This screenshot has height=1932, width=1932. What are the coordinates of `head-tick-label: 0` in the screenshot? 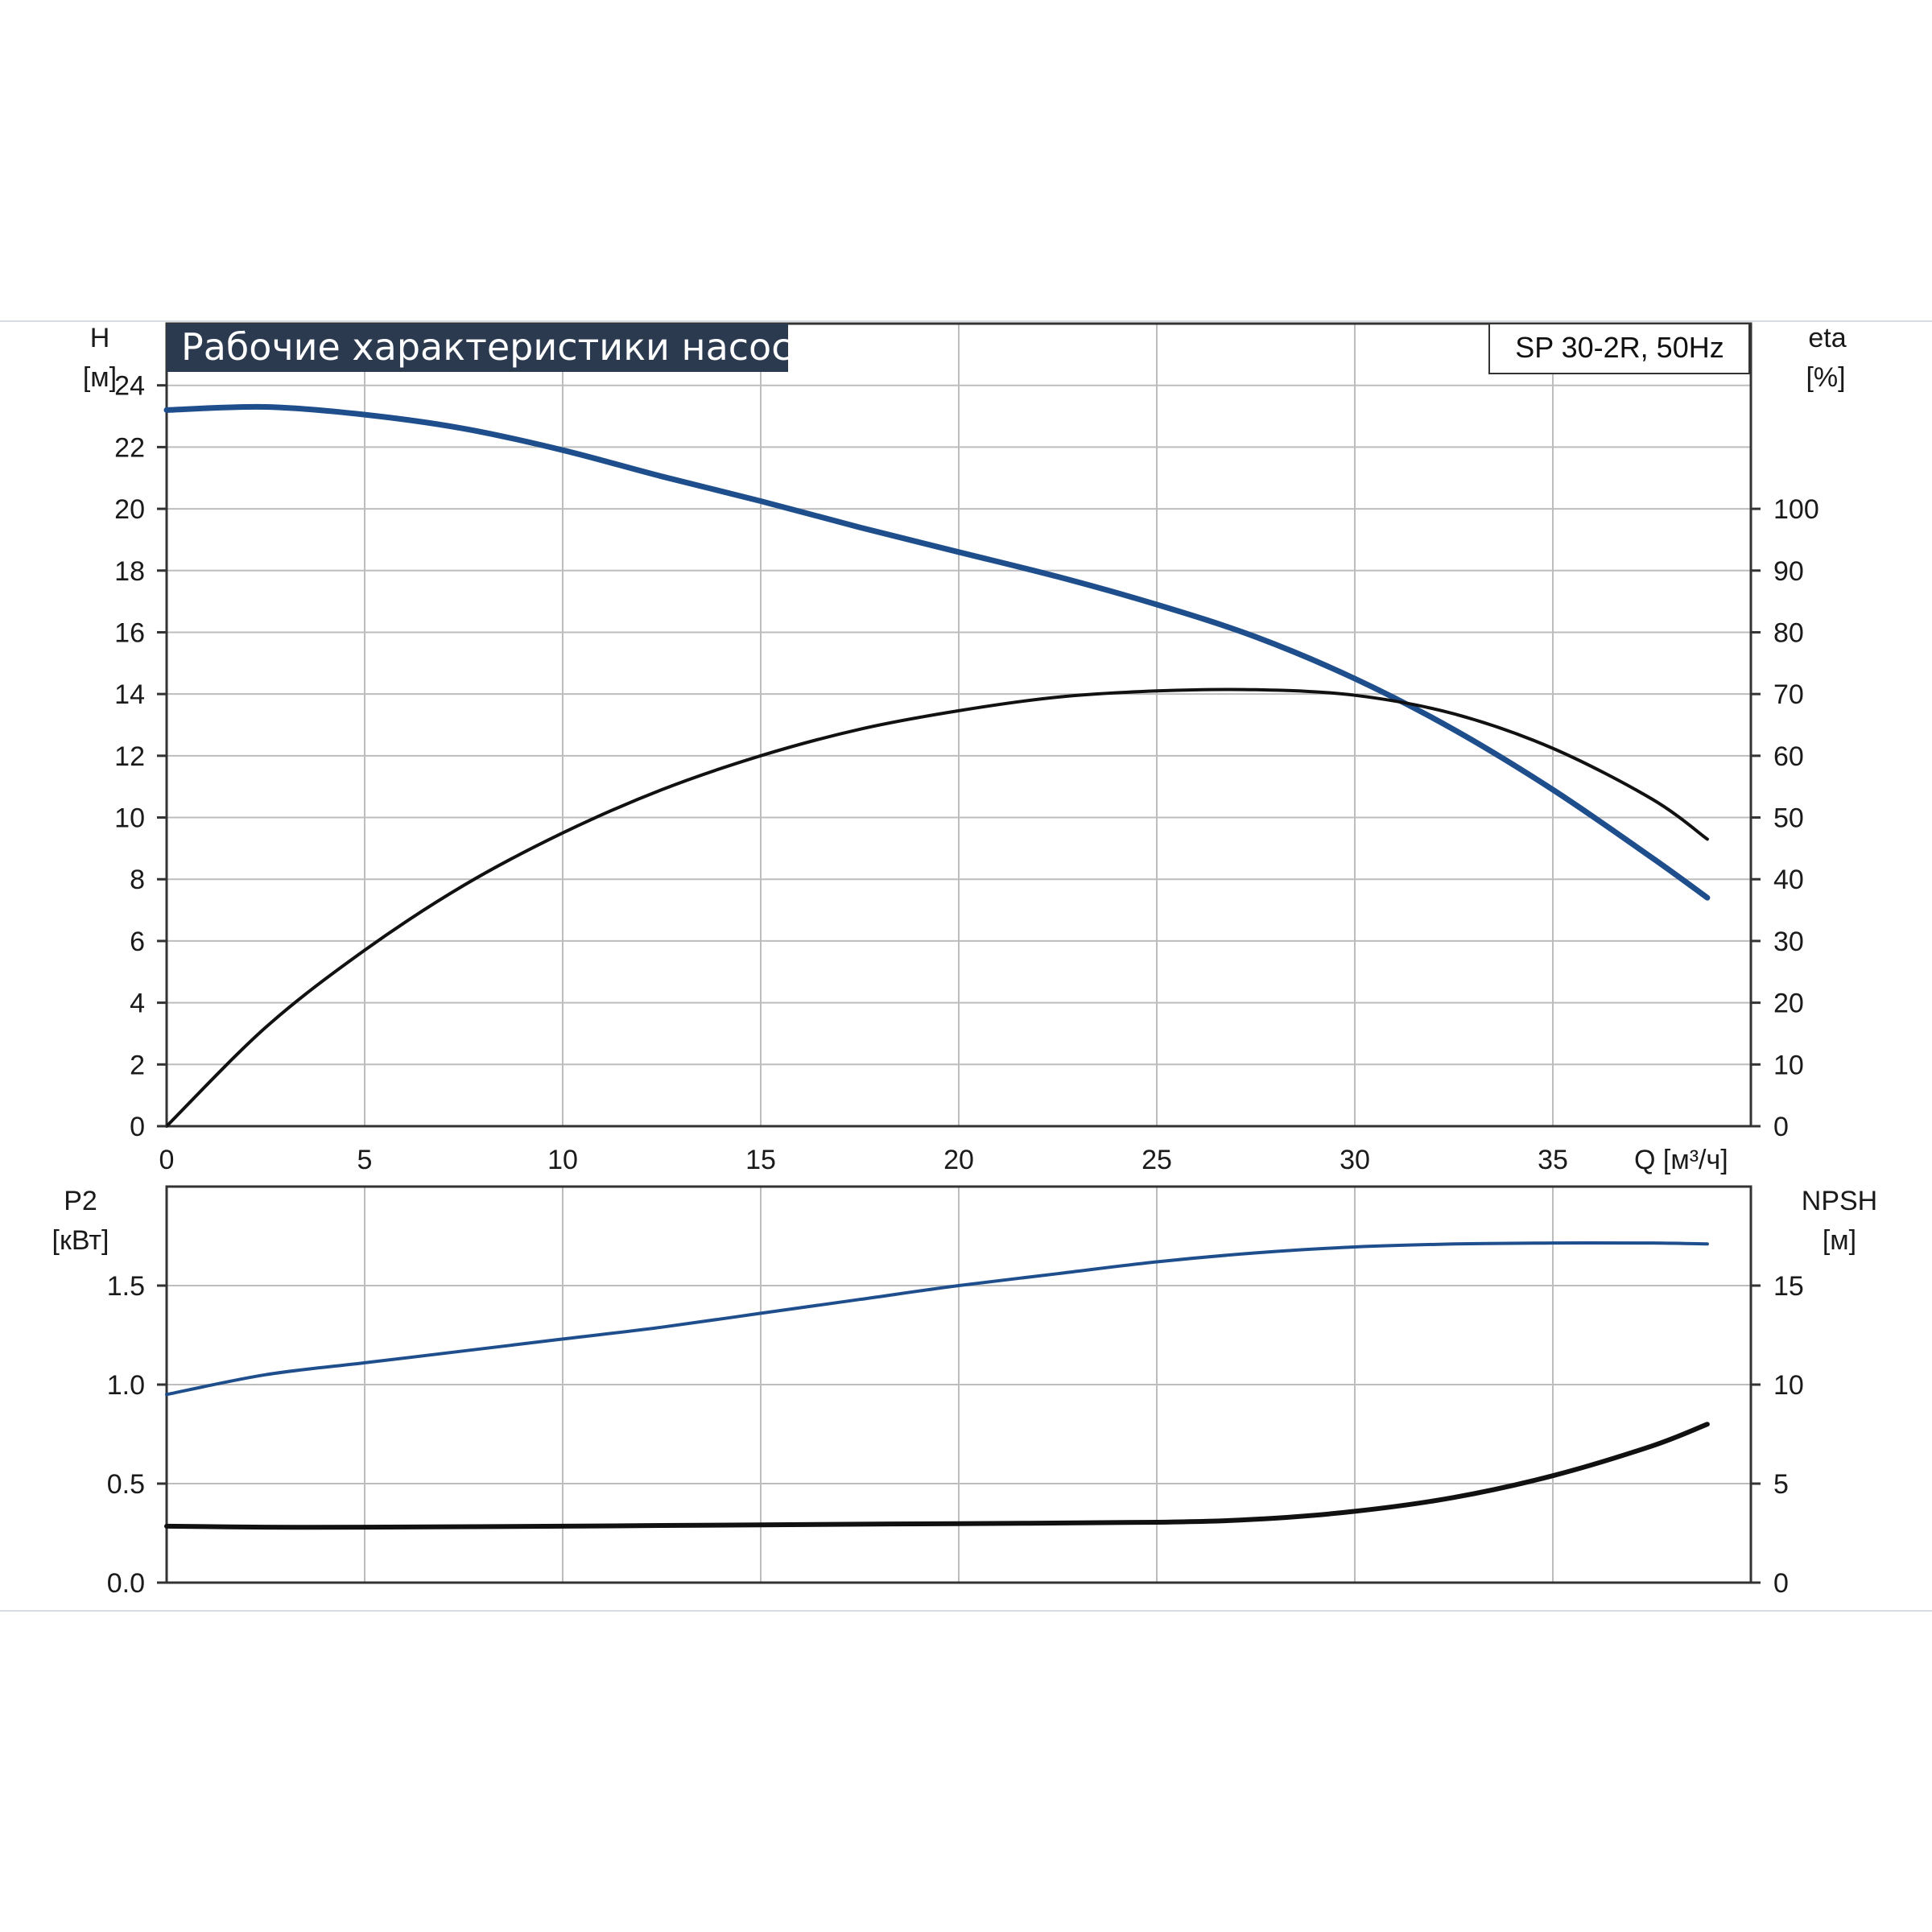 It's located at (137, 1127).